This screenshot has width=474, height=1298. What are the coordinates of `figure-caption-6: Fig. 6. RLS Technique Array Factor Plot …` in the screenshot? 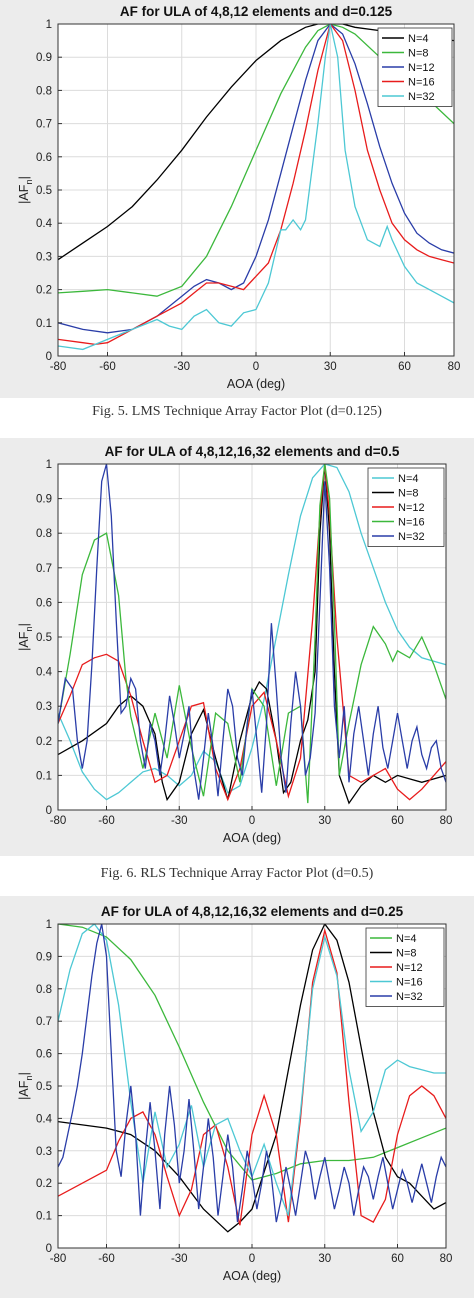 It's located at (237, 873).